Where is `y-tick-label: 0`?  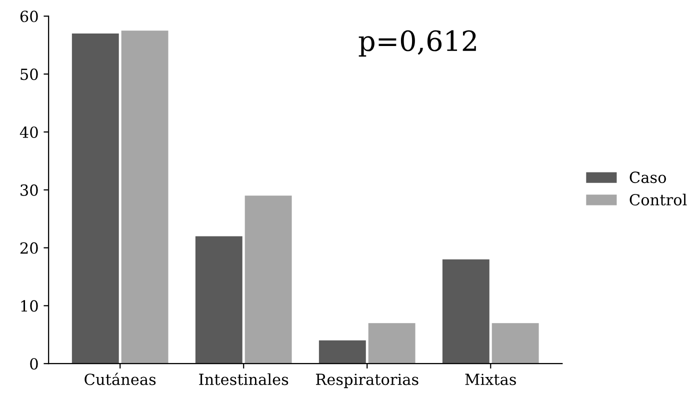 y-tick-label: 0 is located at coordinates (34, 364).